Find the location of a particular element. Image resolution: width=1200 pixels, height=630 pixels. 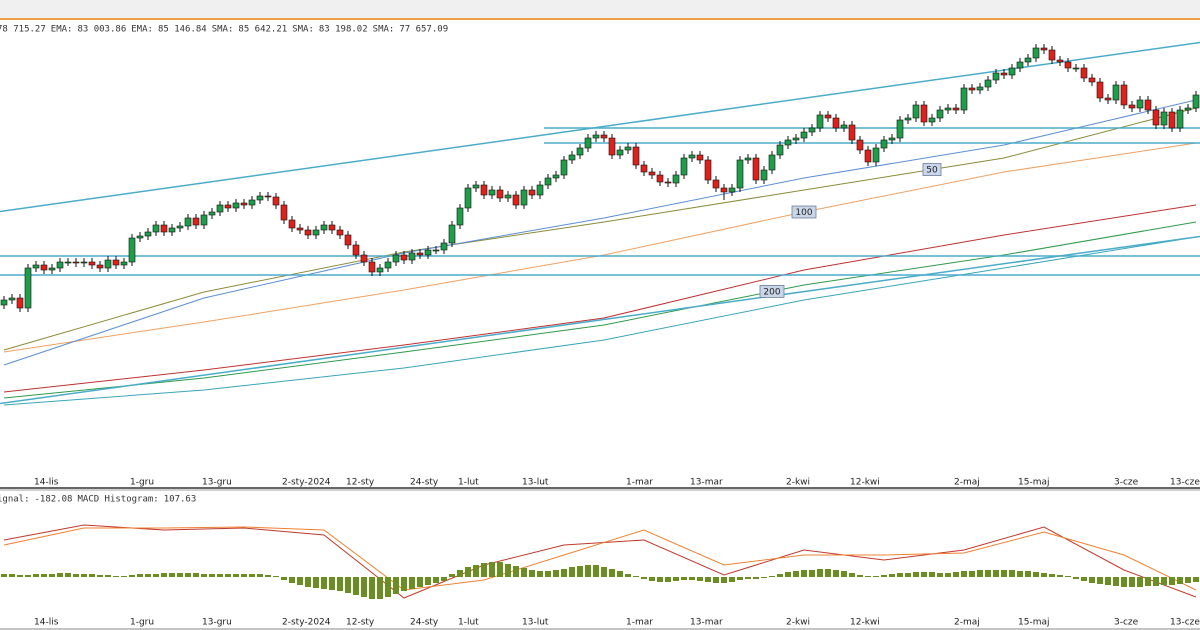

legend-label: EMA: is located at coordinates (62, 30).